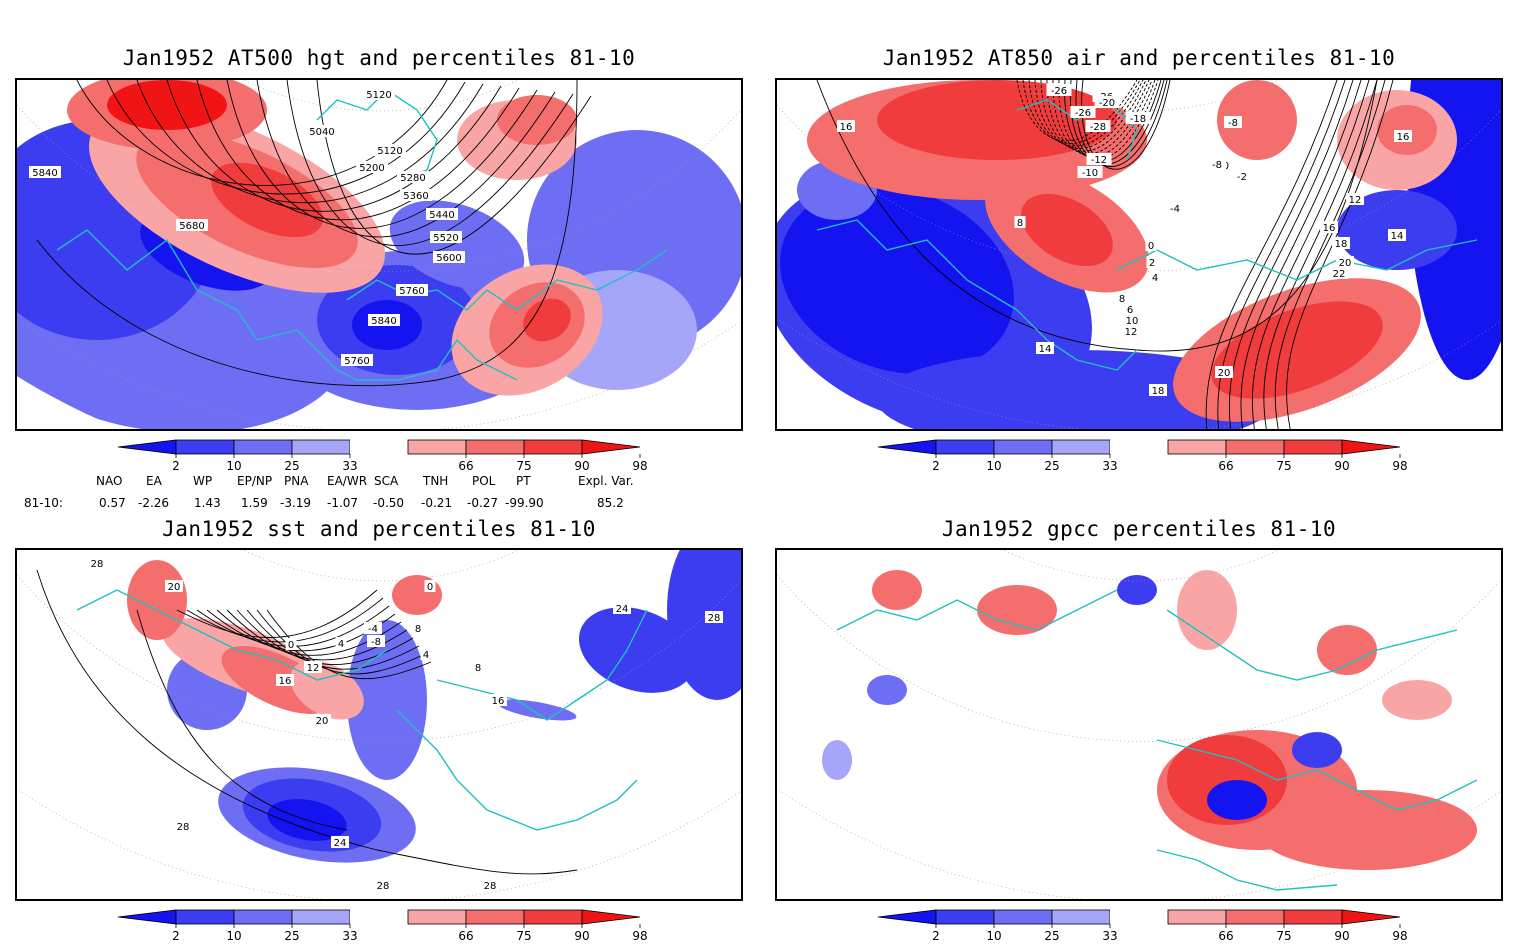 This screenshot has height=948, width=1520. What do you see at coordinates (371, 168) in the screenshot?
I see `svg-text: 5200` at bounding box center [371, 168].